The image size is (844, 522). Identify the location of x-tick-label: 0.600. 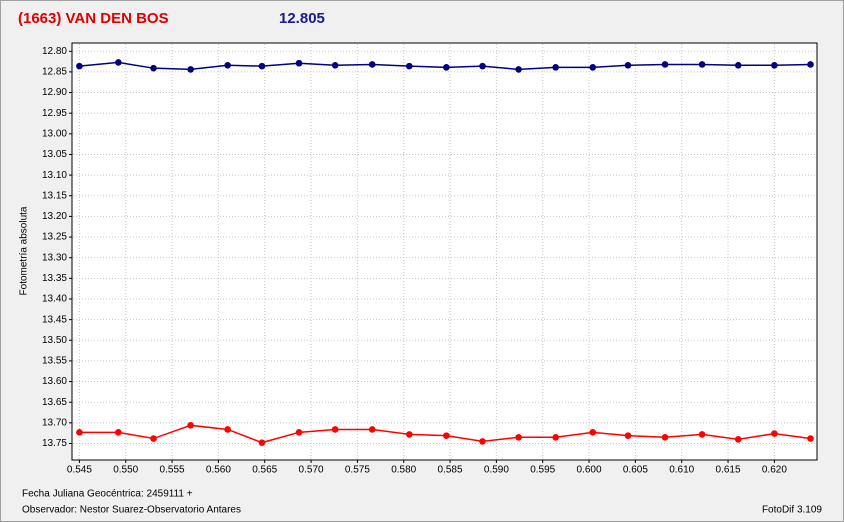
(589, 470).